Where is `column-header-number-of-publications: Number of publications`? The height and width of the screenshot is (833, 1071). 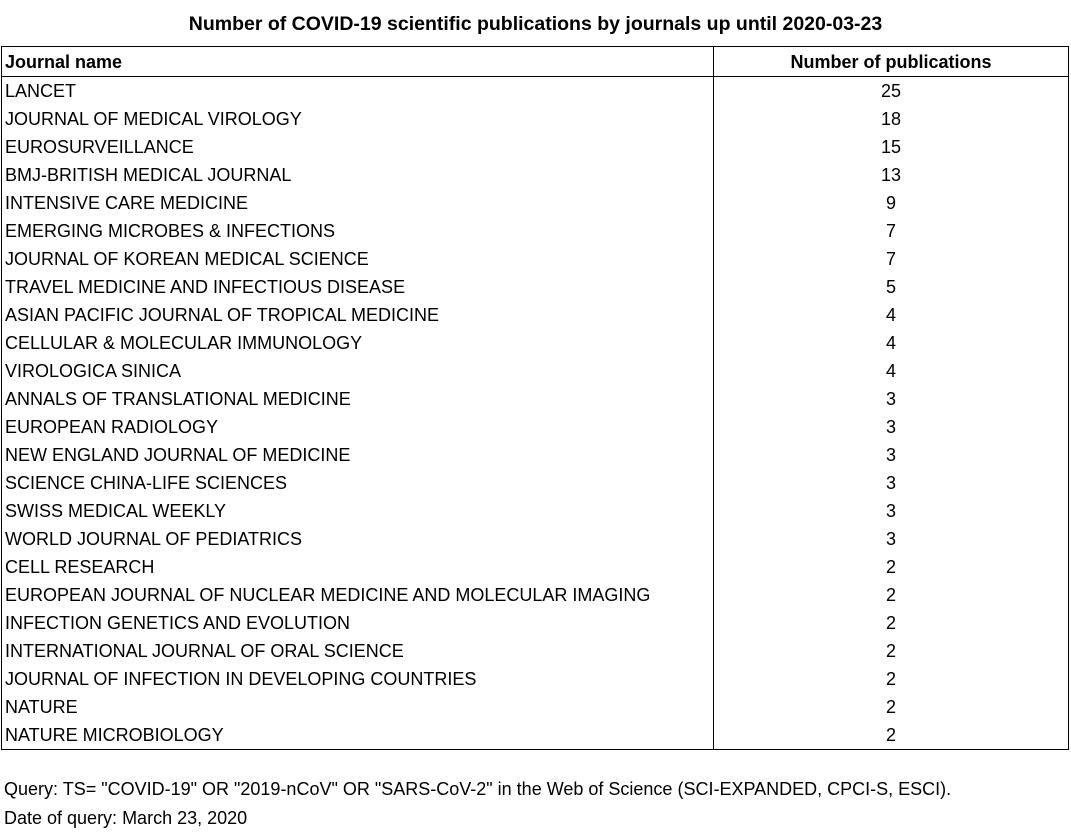 column-header-number-of-publications: Number of publications is located at coordinates (891, 61).